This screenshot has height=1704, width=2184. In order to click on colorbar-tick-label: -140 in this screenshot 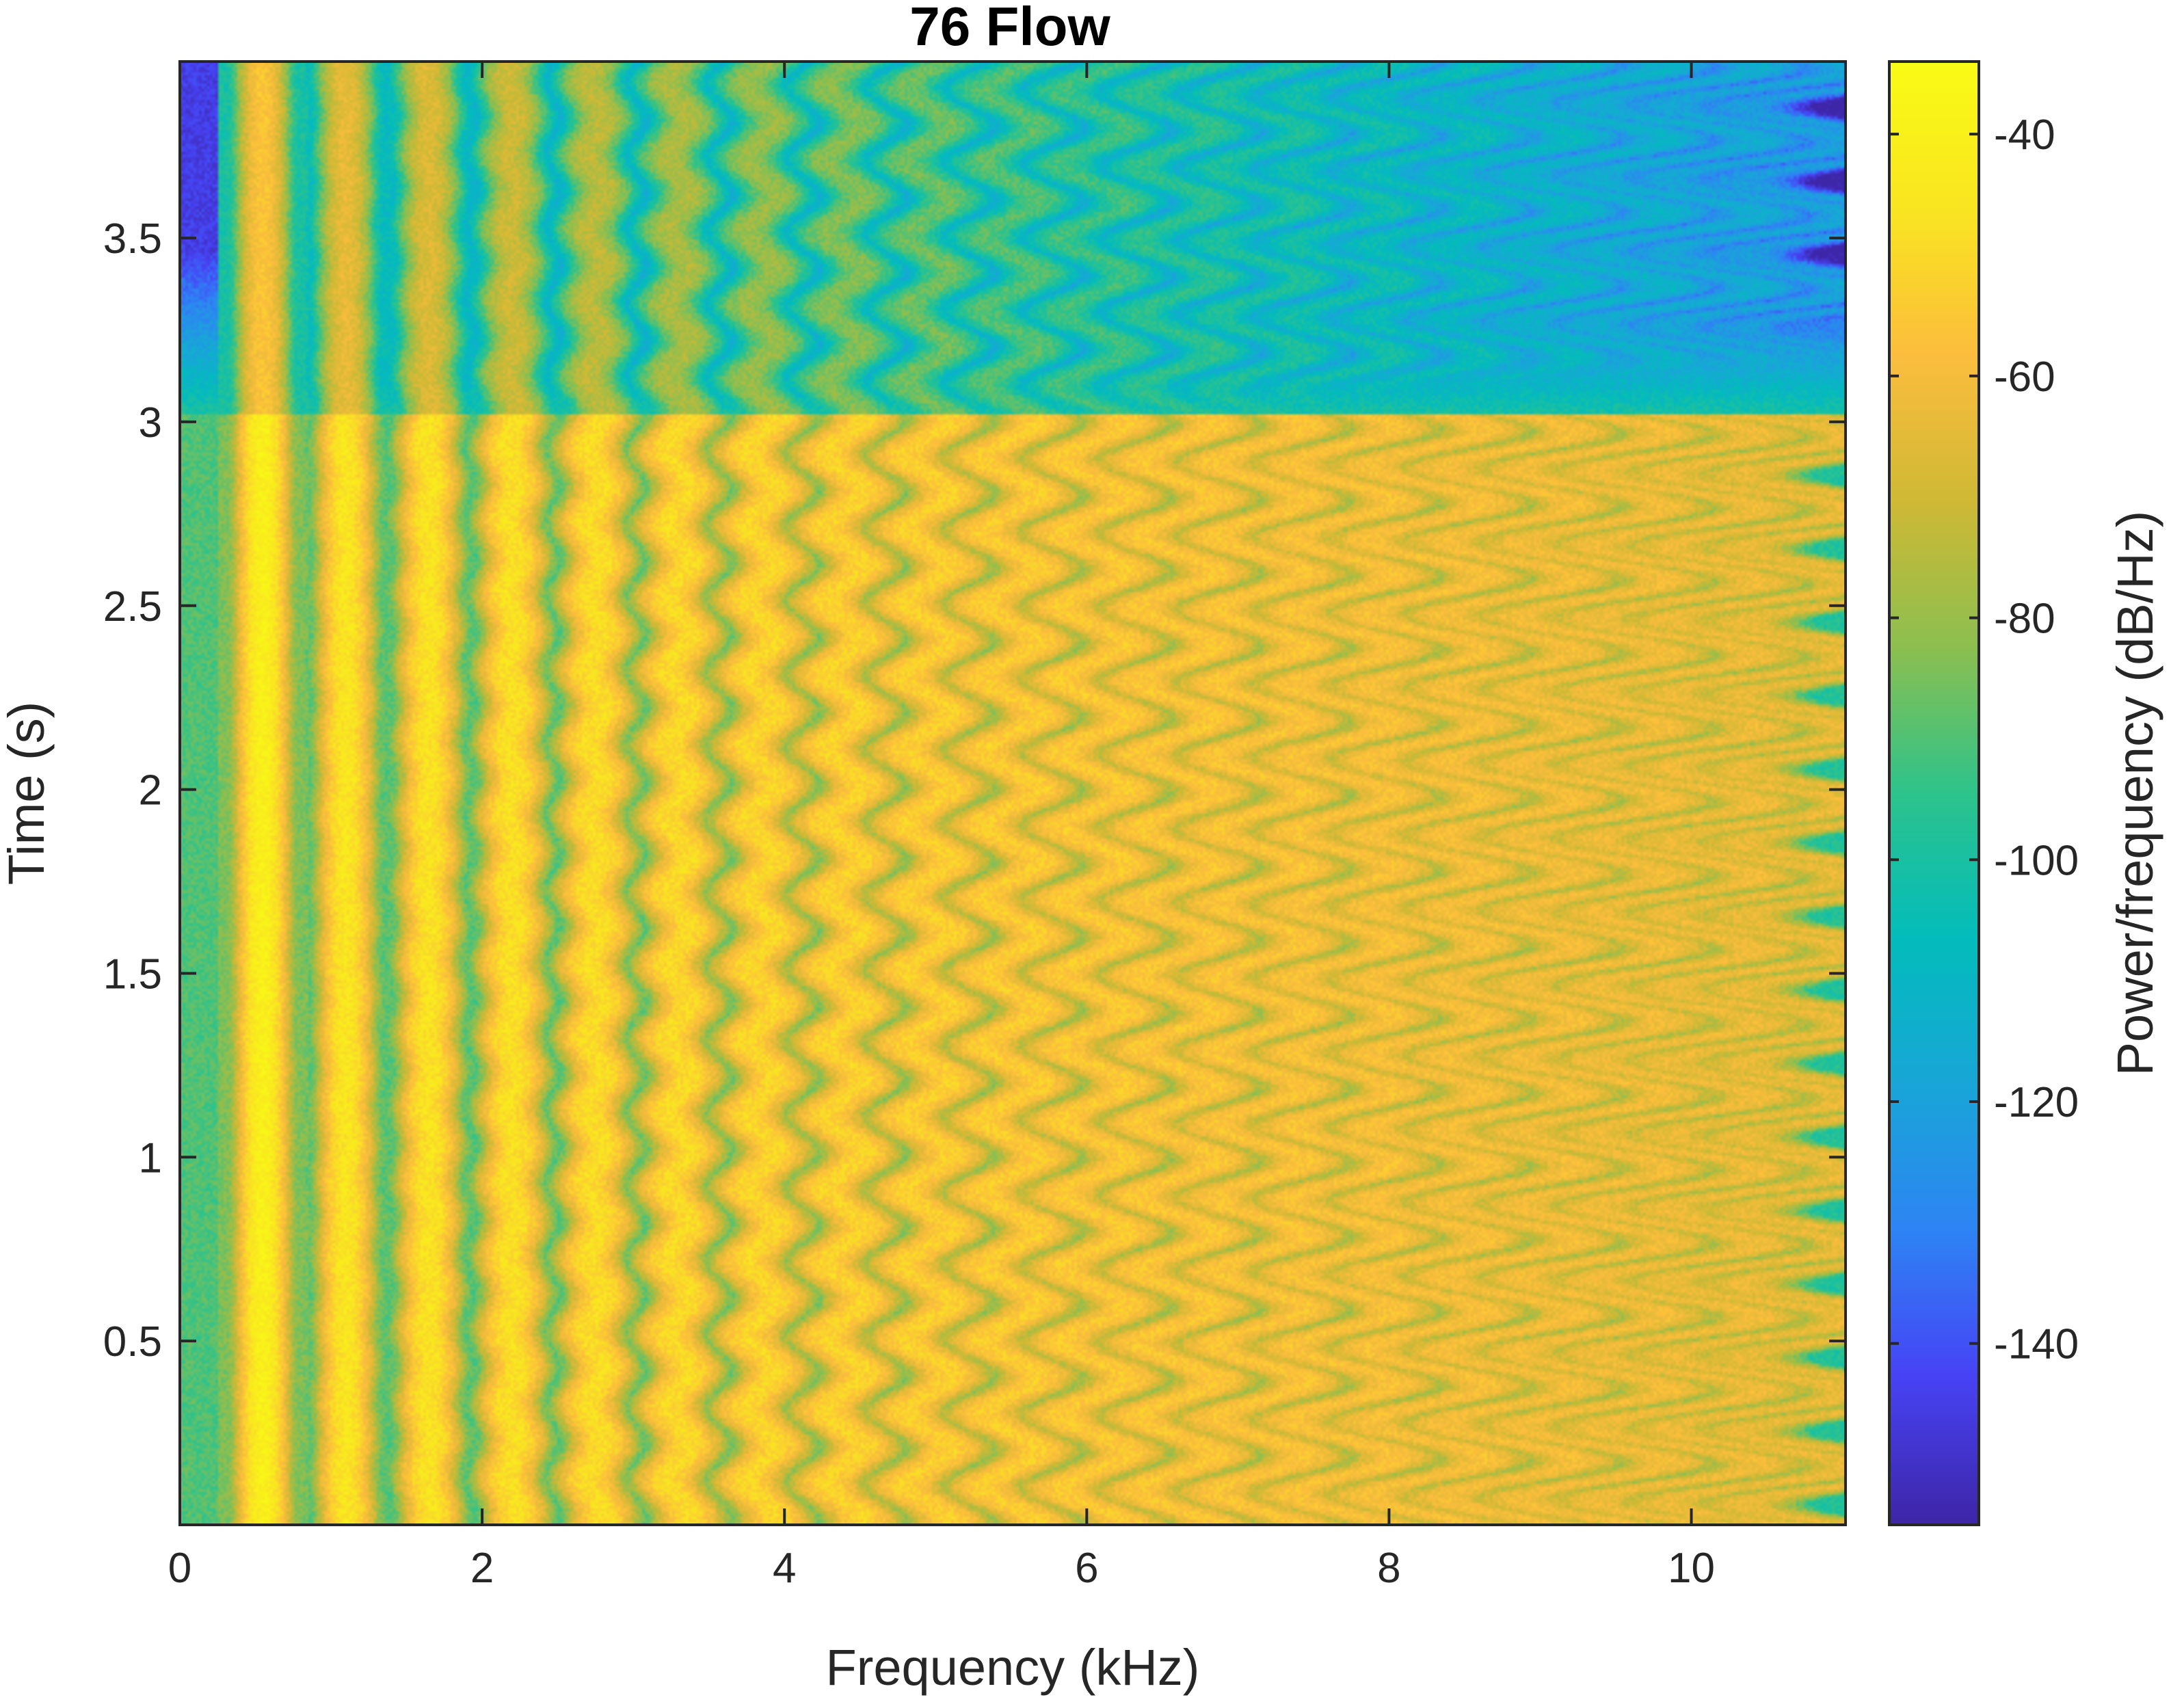, I will do `click(2036, 1344)`.